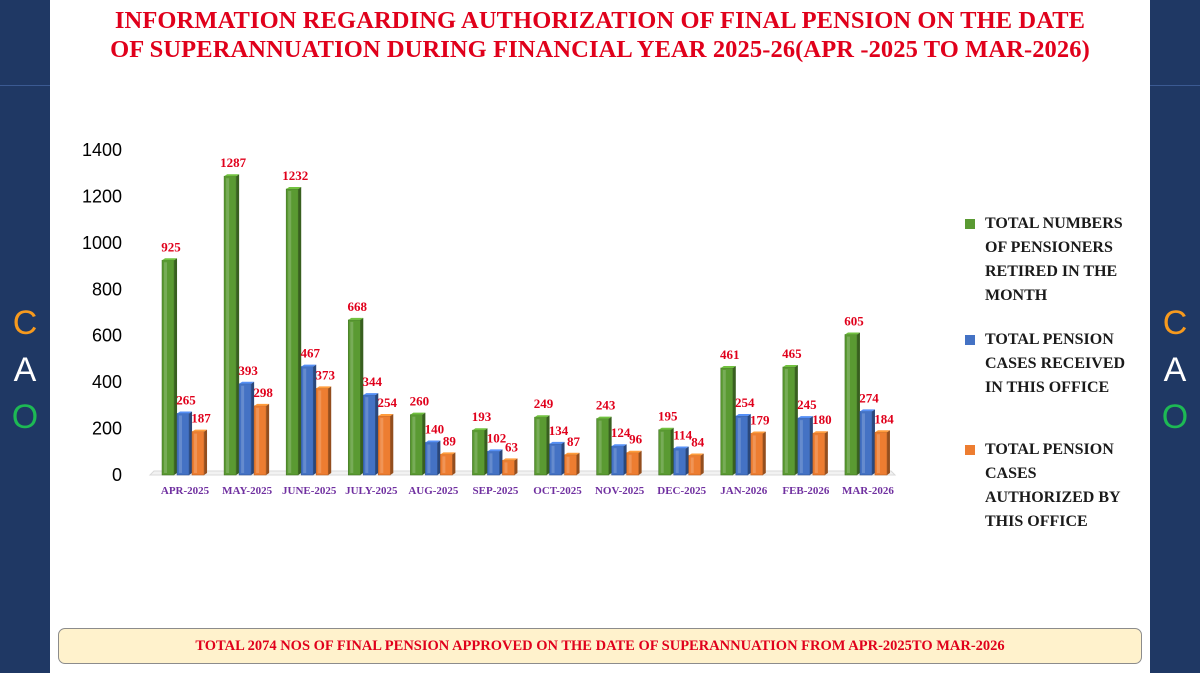 The width and height of the screenshot is (1200, 673). Describe the element at coordinates (557, 491) in the screenshot. I see `x-category-label: OCT-2025` at that location.